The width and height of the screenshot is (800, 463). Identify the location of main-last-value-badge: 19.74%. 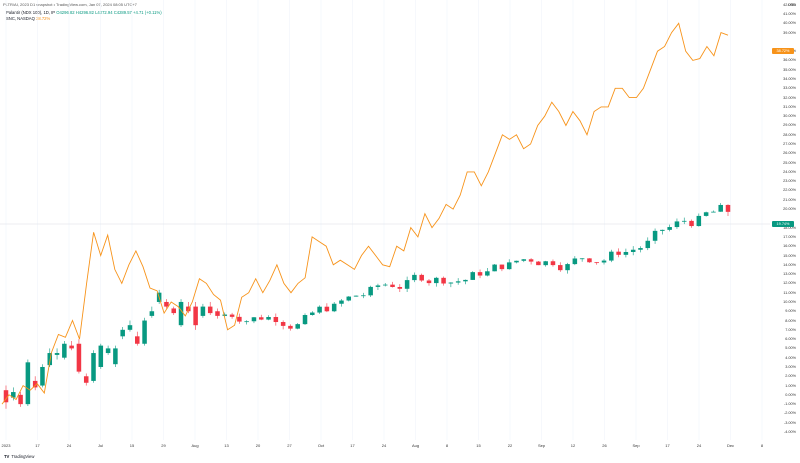
(783, 224).